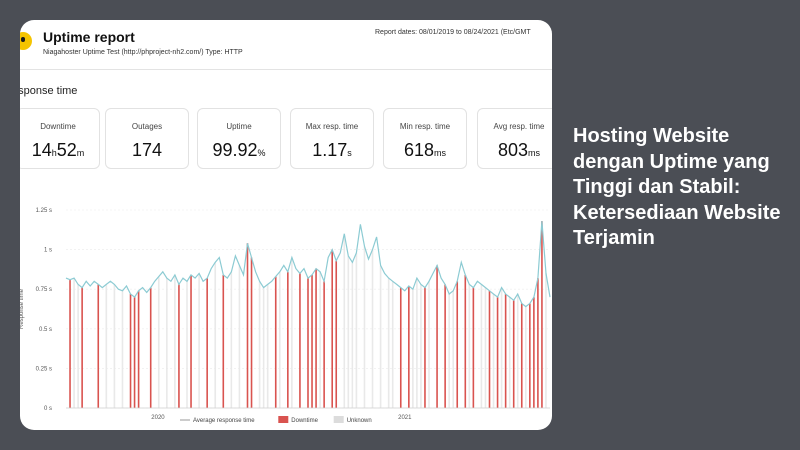 Image resolution: width=800 pixels, height=450 pixels. I want to click on stat-label: Outages, so click(147, 126).